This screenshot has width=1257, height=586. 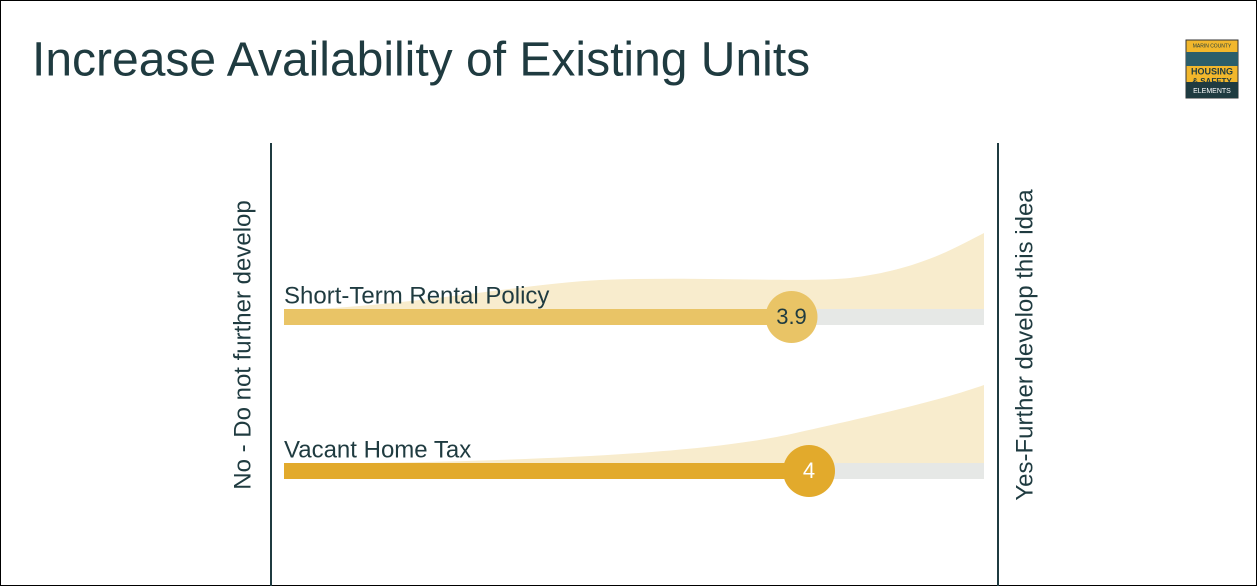 What do you see at coordinates (242, 345) in the screenshot?
I see `axis-label-left: No - Do not further develop` at bounding box center [242, 345].